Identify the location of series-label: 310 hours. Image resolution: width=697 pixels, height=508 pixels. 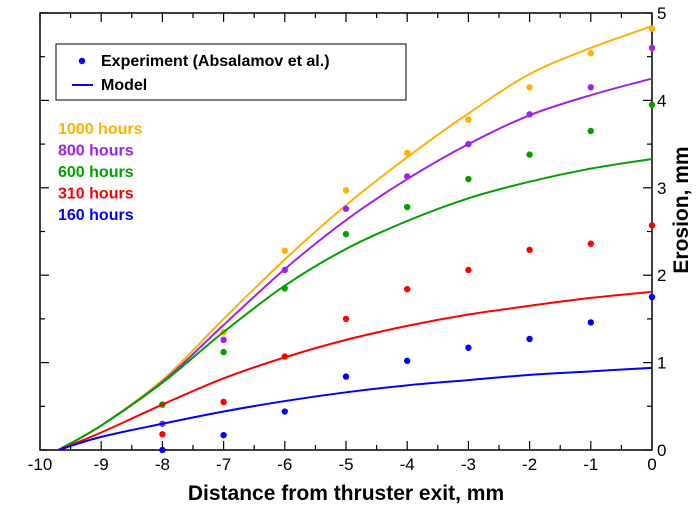
(96, 194).